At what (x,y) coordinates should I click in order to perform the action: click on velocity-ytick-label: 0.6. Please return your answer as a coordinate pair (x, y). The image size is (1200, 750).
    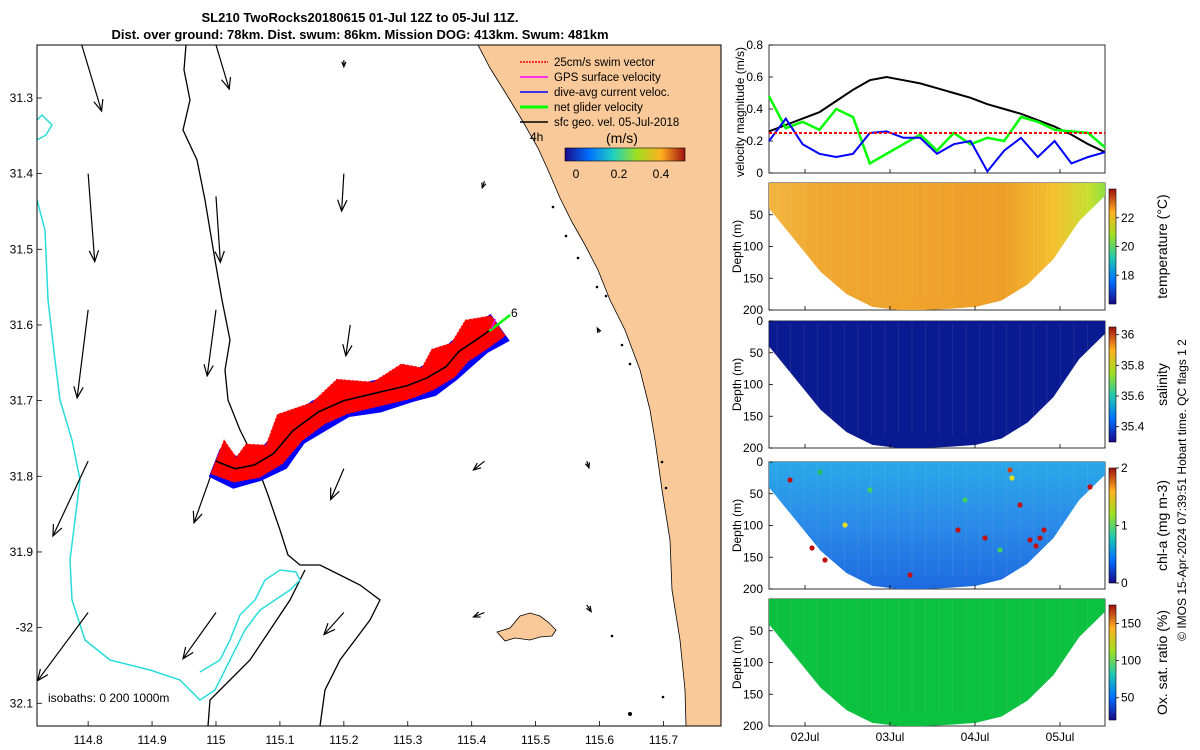
    Looking at the image, I should click on (754, 77).